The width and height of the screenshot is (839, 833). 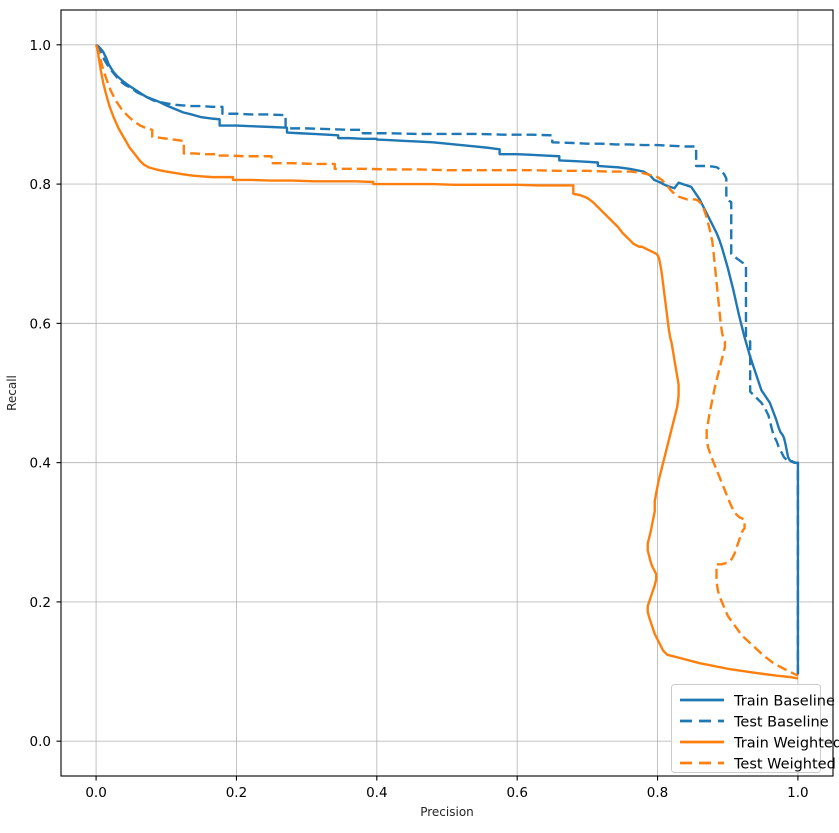 What do you see at coordinates (784, 765) in the screenshot?
I see `legend-label: Test Weighted` at bounding box center [784, 765].